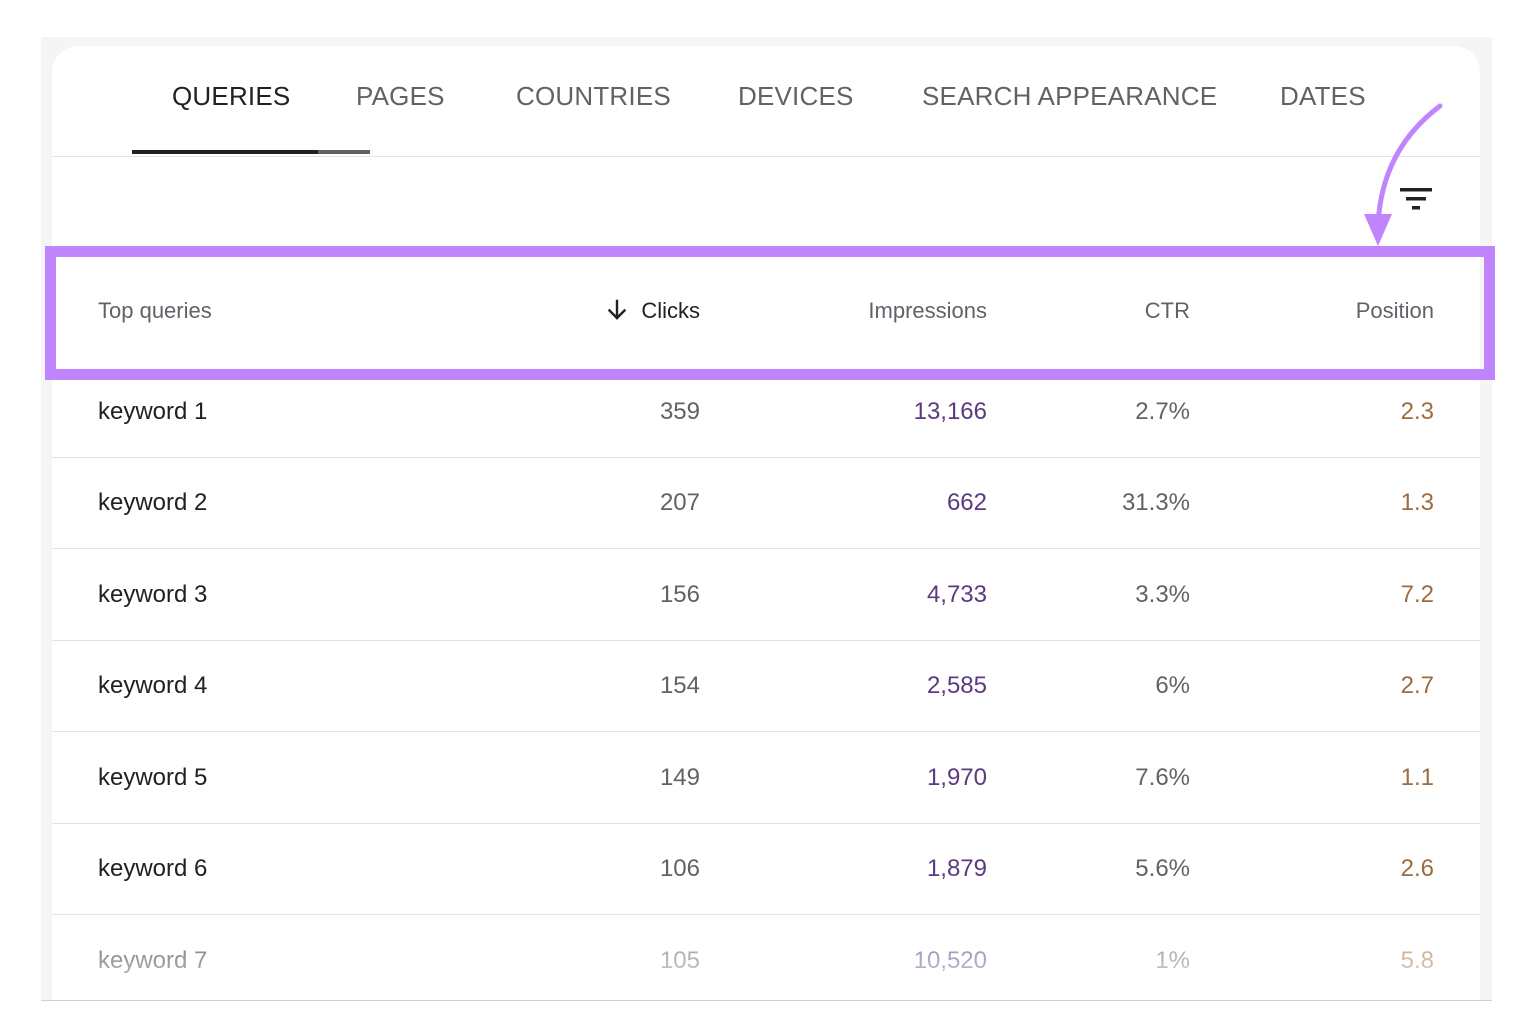  Describe the element at coordinates (1417, 868) in the screenshot. I see `position-cell: 2.6` at that location.